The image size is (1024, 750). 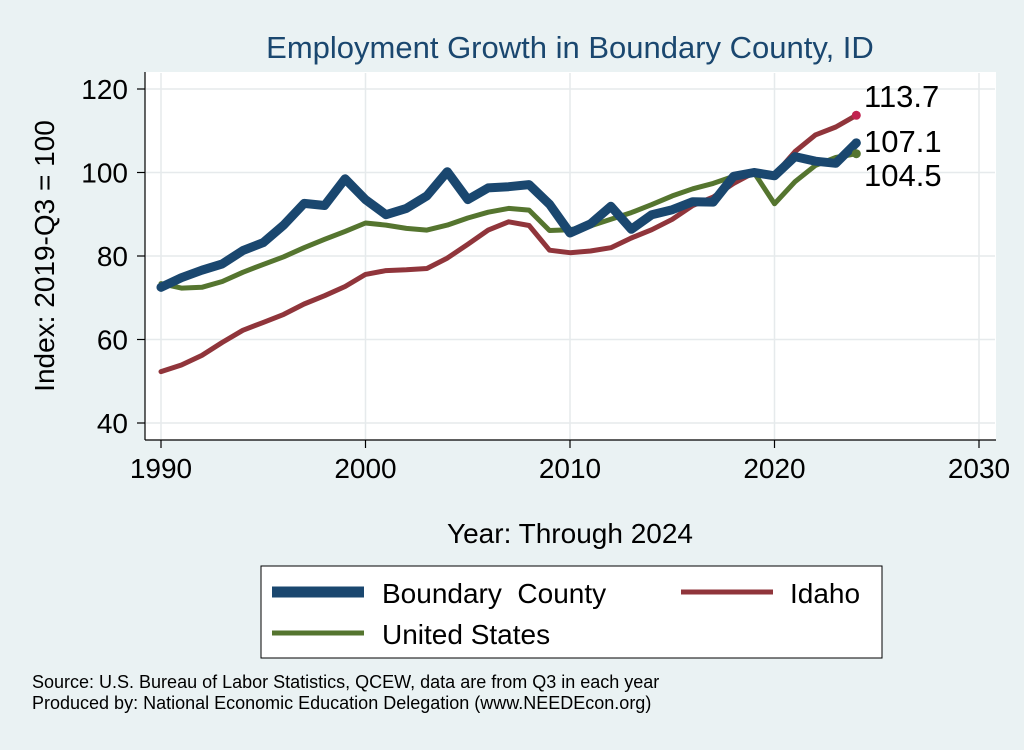 What do you see at coordinates (856, 115) in the screenshot?
I see `end-marker-idaho` at bounding box center [856, 115].